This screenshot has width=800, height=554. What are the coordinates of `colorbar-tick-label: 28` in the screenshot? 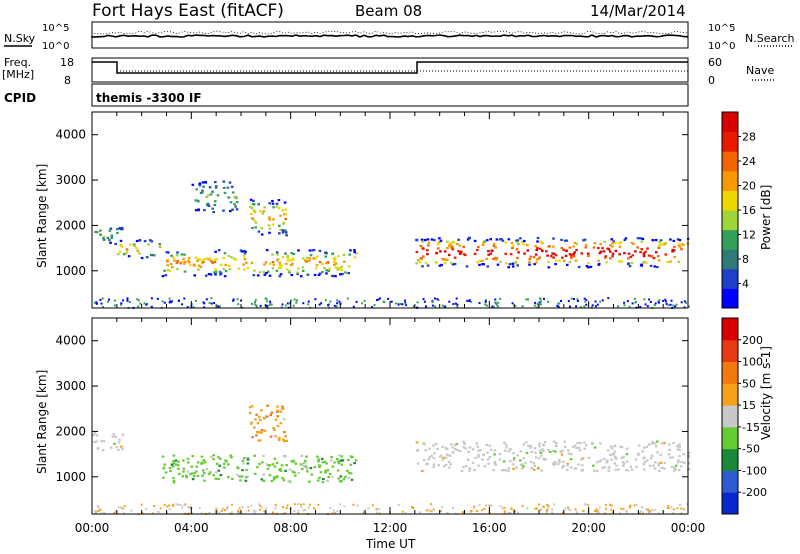 It's located at (749, 137).